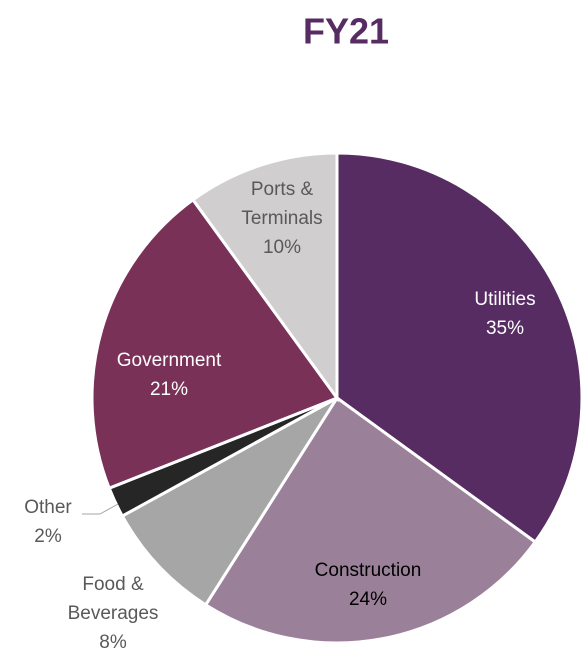 Image resolution: width=585 pixels, height=652 pixels. I want to click on category-label: Government, so click(169, 360).